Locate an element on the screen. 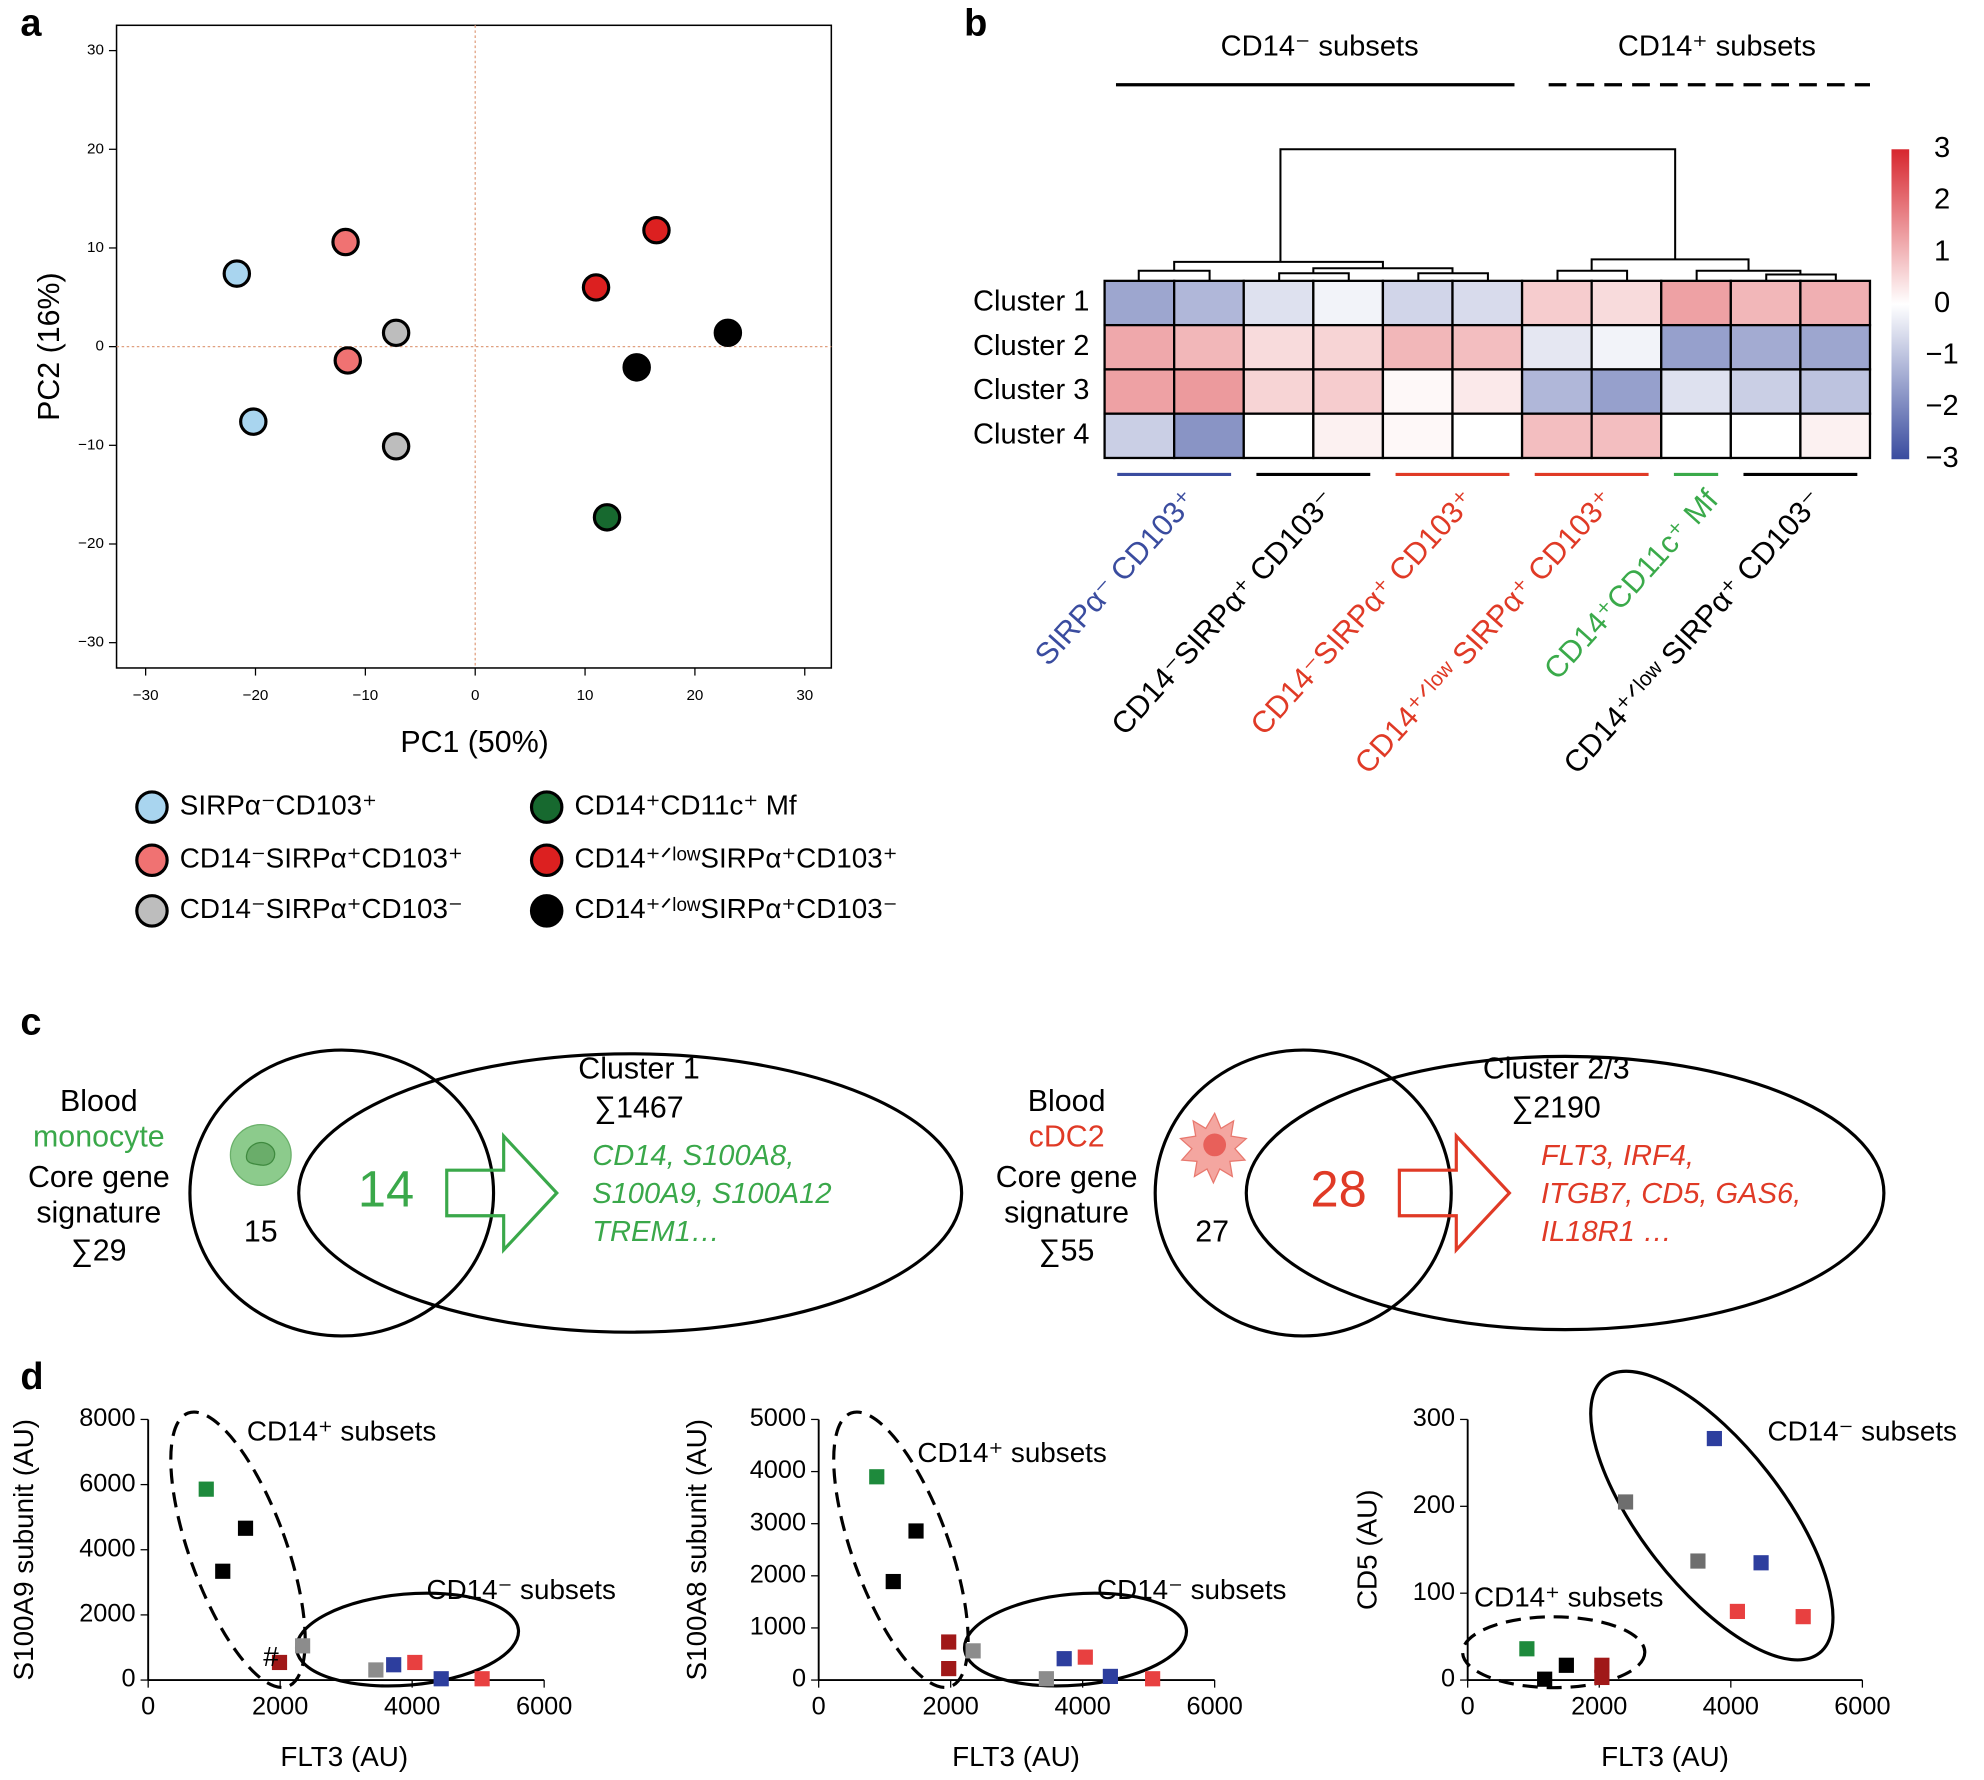 The image size is (1984, 1780). colorbar-label: −1 is located at coordinates (1942, 355).